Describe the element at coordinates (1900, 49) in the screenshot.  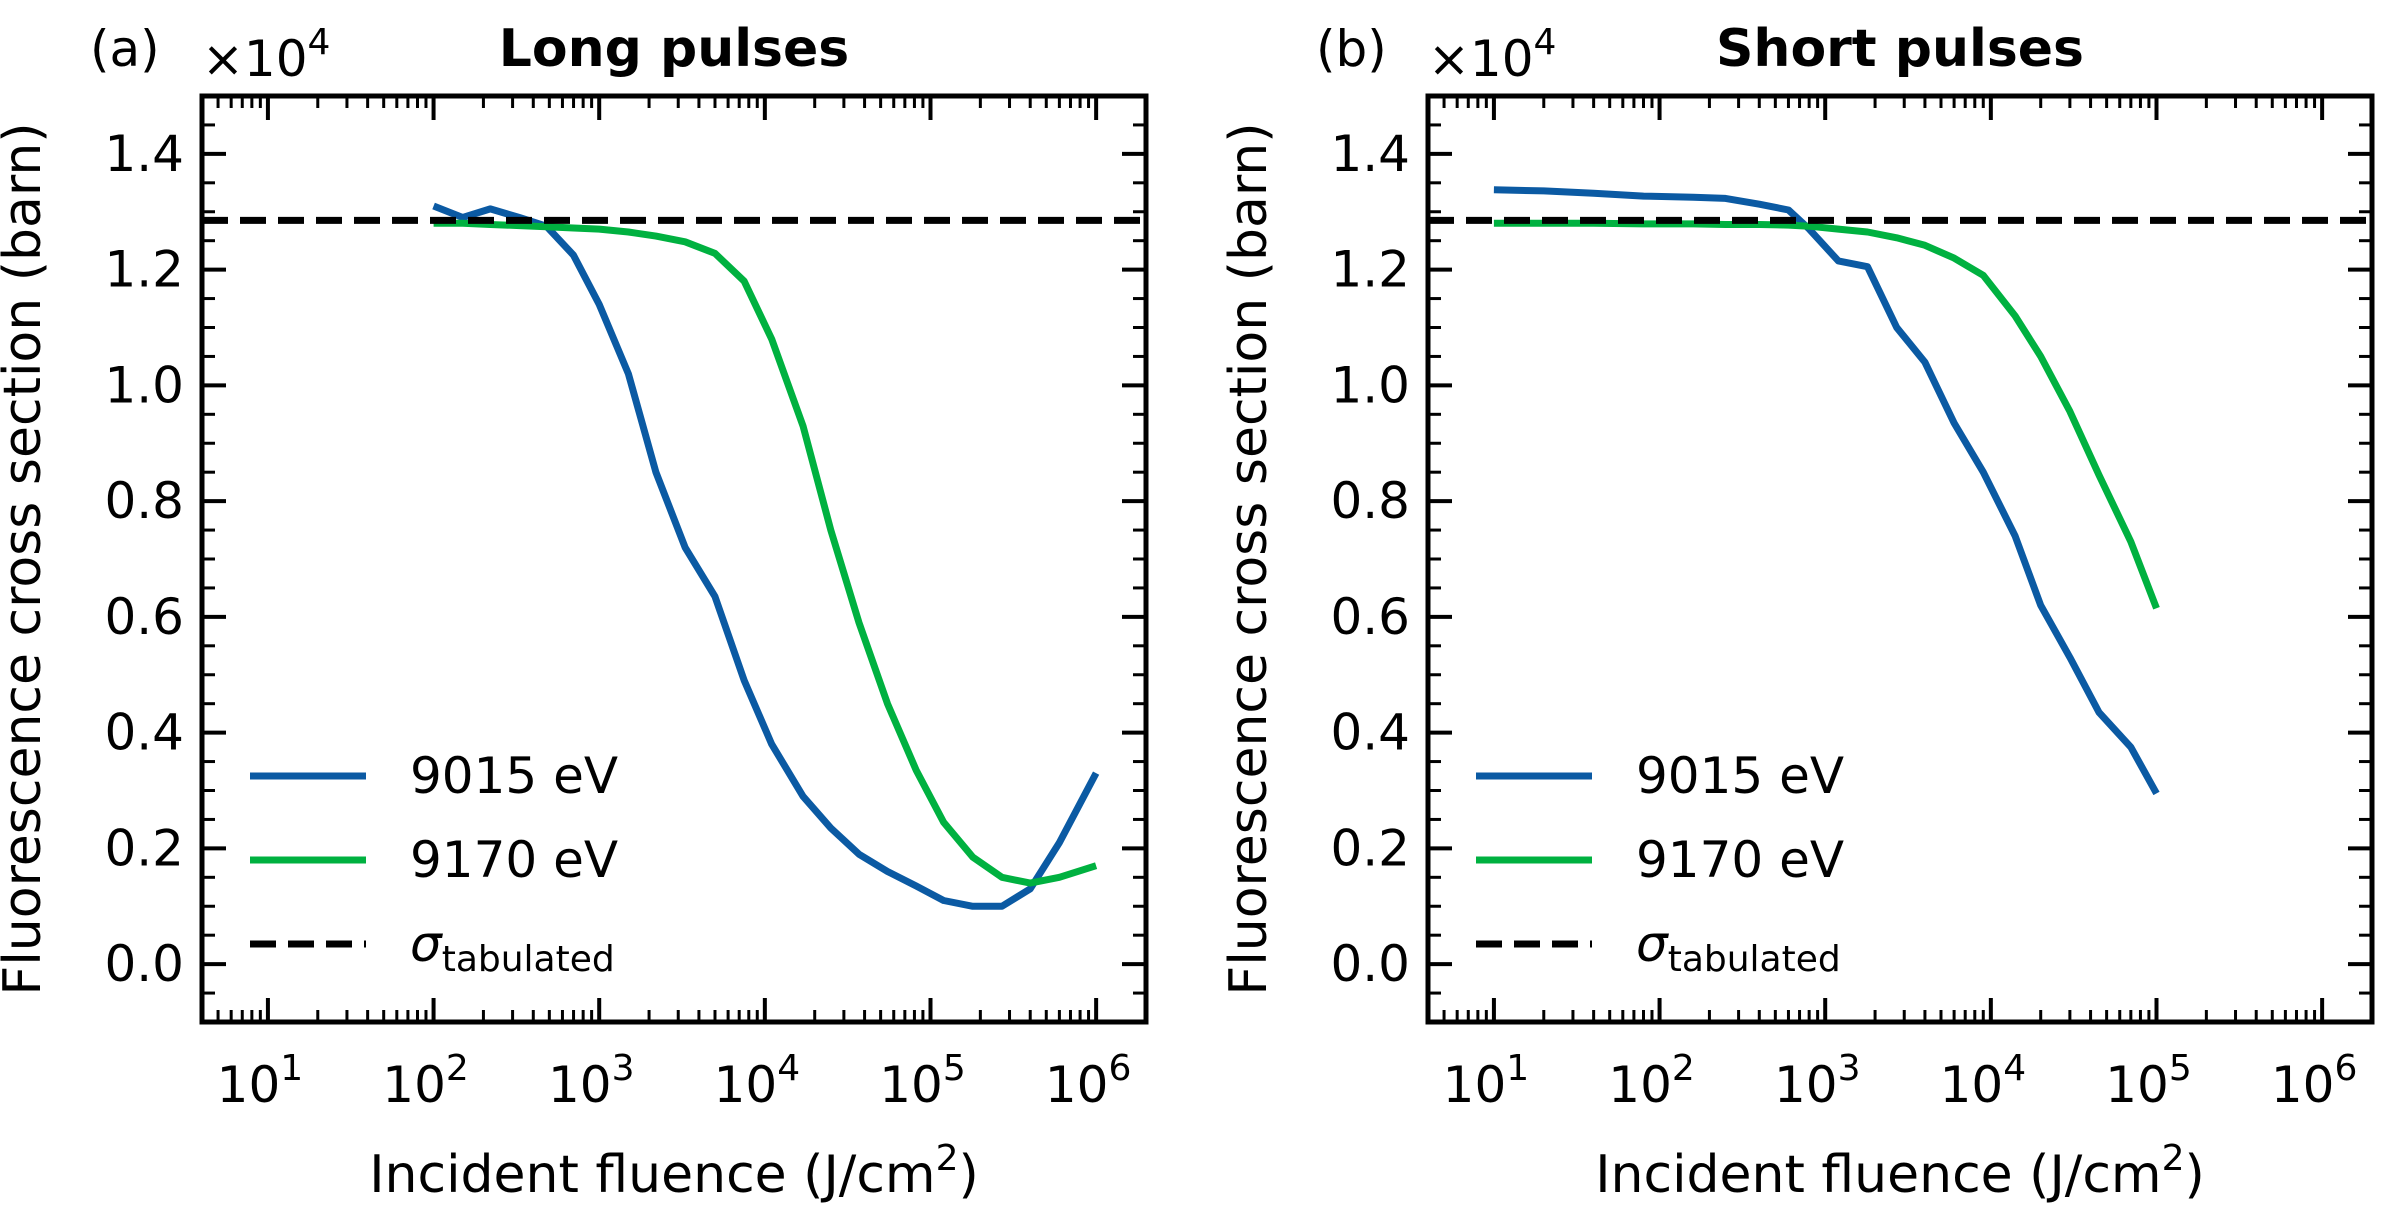
I see `chart-title: Short pulses` at that location.